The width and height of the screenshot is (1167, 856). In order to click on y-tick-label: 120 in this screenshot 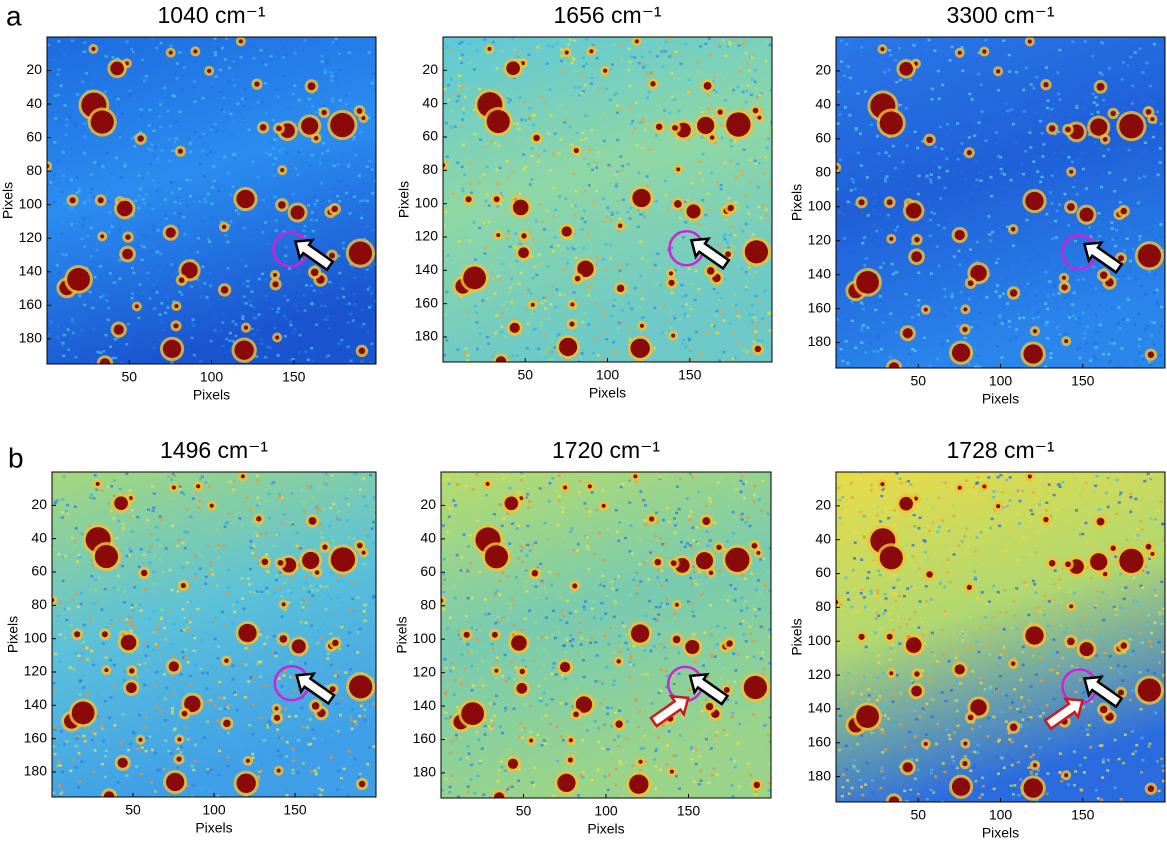, I will do `click(31, 237)`.